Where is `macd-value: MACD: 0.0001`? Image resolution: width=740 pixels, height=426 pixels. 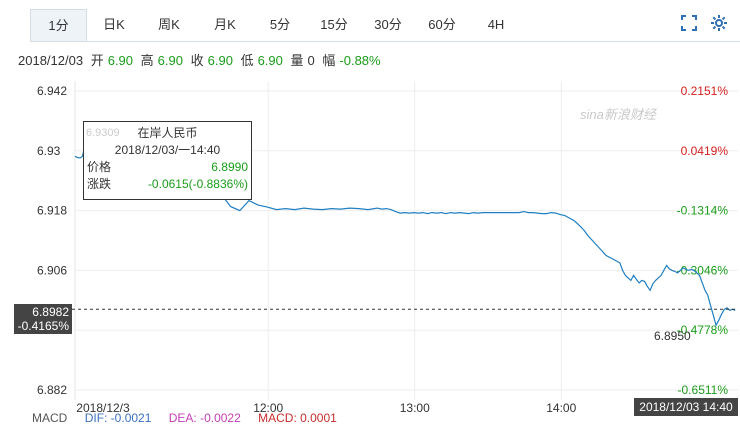
macd-value: MACD: 0.0001 is located at coordinates (297, 418).